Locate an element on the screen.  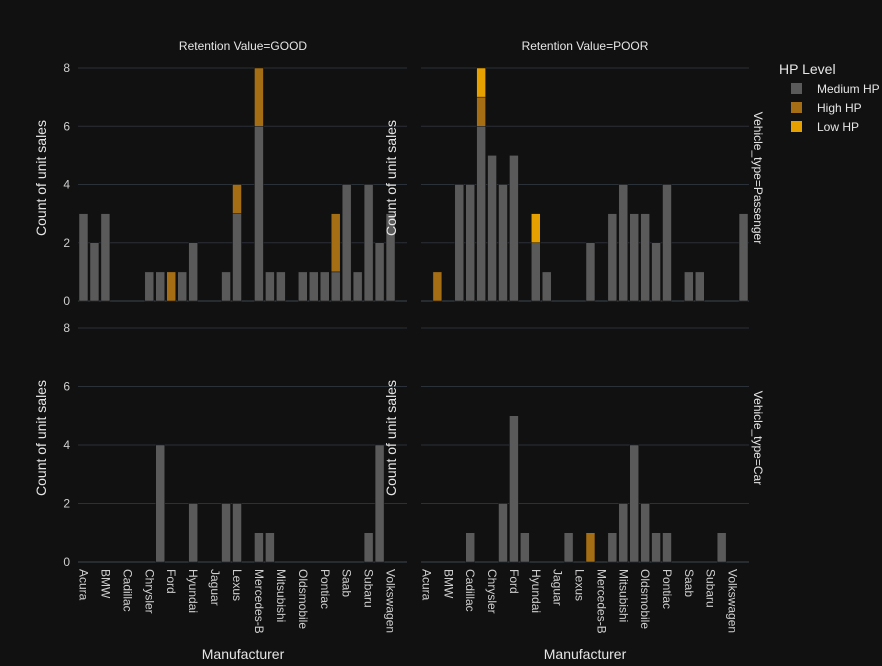
x-tick-label-c0-mitsubishi: Mitsubishi is located at coordinates (281, 595).